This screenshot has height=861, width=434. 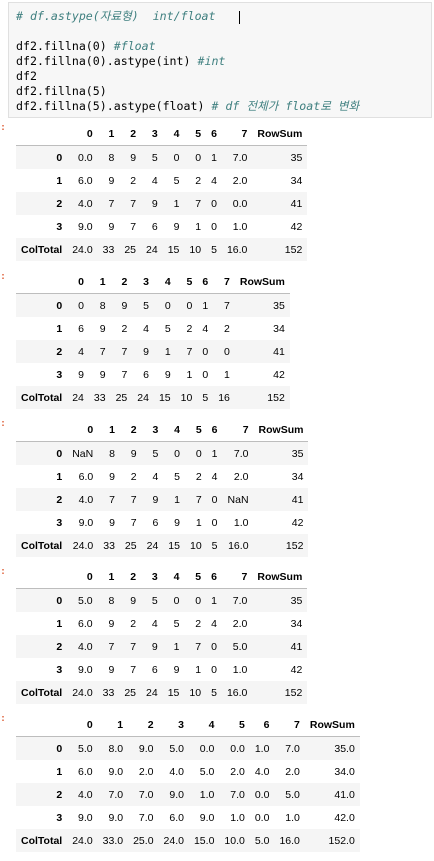 What do you see at coordinates (224, 397) in the screenshot?
I see `table-cell: 16` at bounding box center [224, 397].